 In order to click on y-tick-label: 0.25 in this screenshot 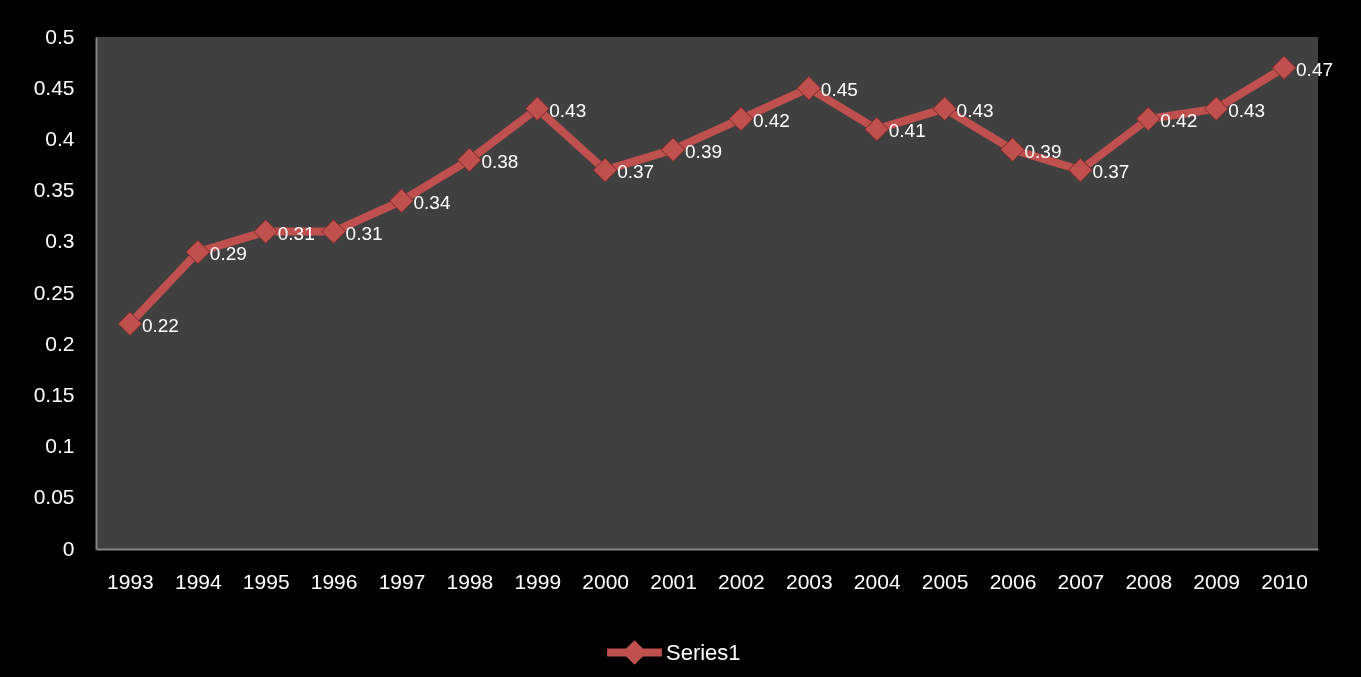, I will do `click(54, 292)`.